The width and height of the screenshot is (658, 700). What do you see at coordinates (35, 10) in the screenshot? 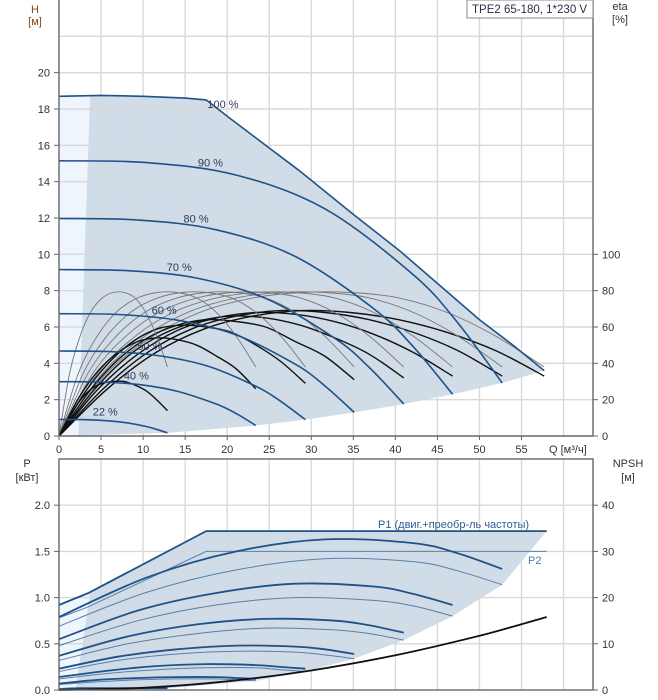
I see `y-axis-label-h: H` at bounding box center [35, 10].